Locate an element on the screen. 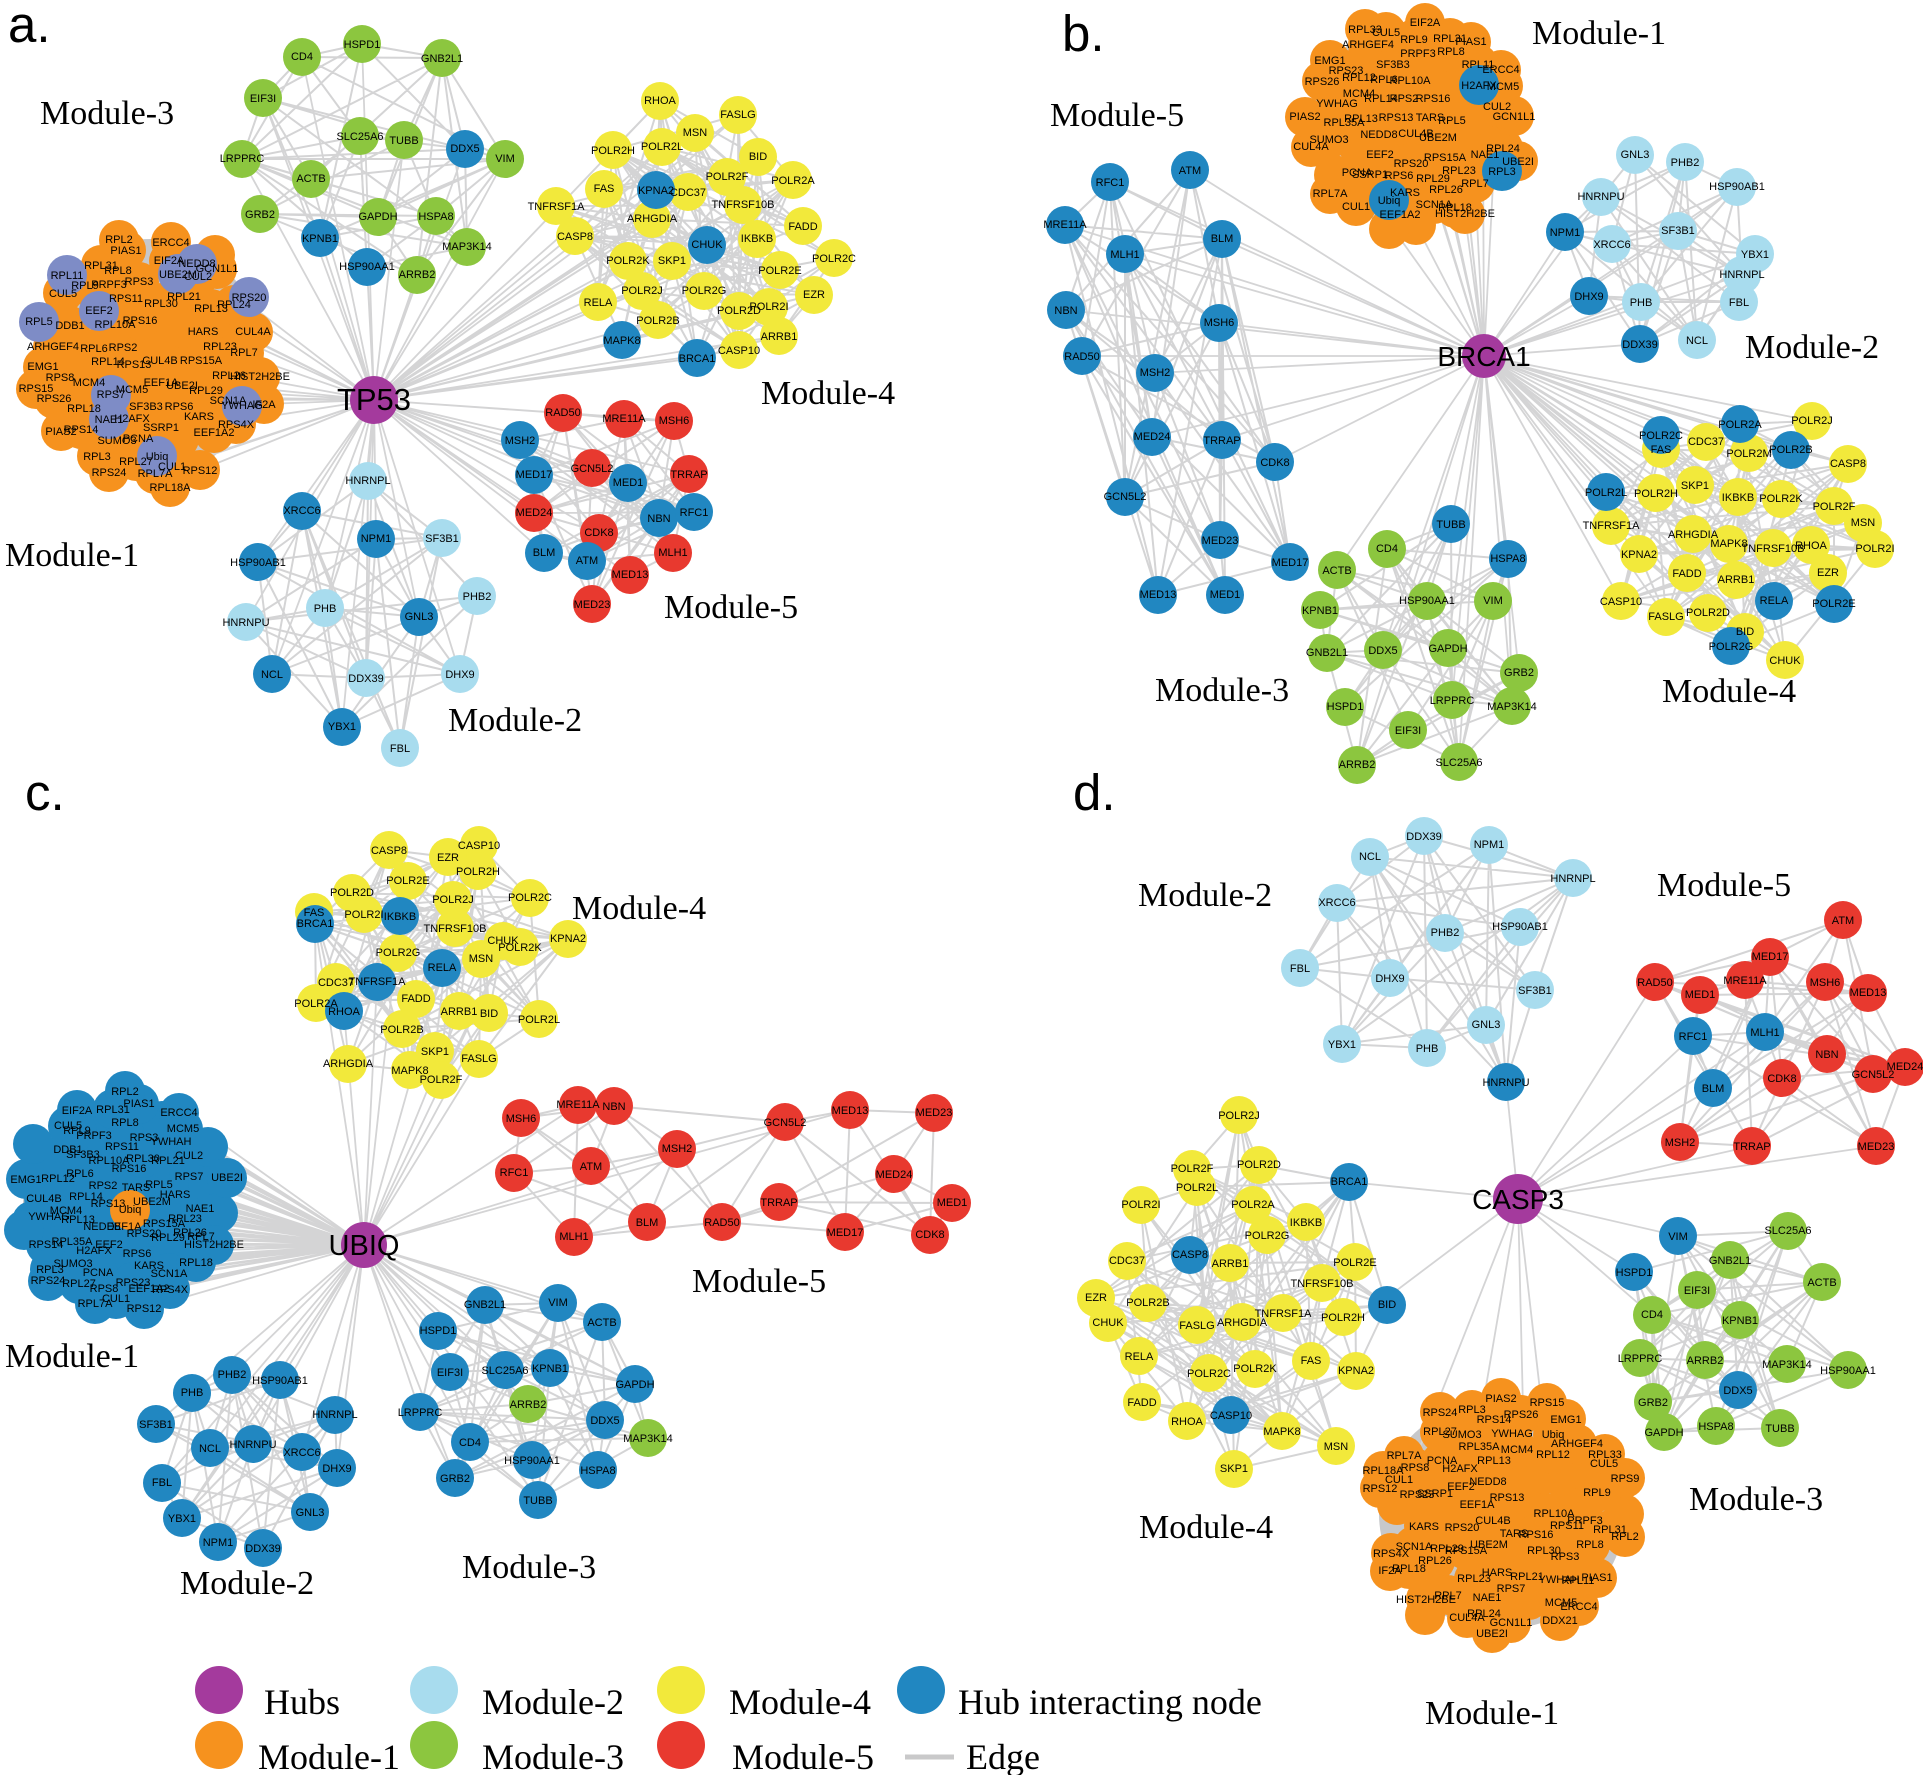 This screenshot has width=1923, height=1775. svg-text: TUBB is located at coordinates (403, 141).